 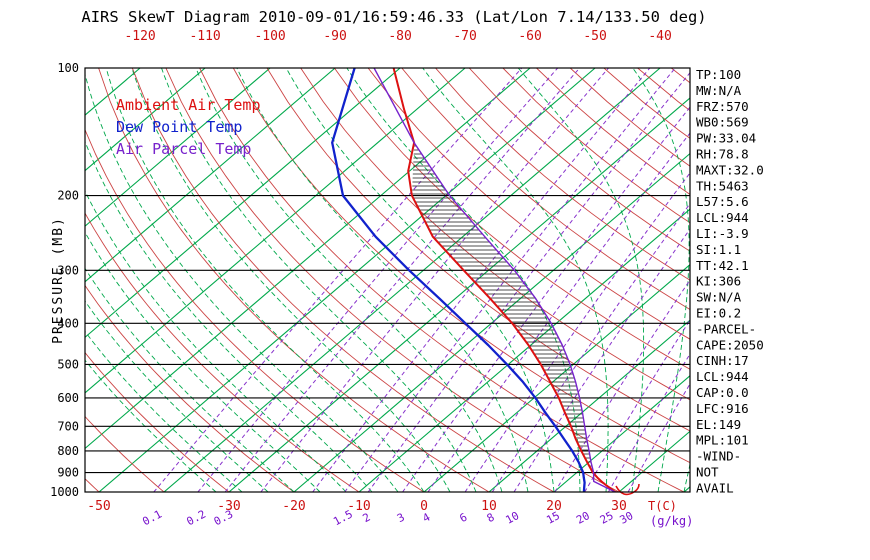 What do you see at coordinates (554, 506) in the screenshot?
I see `bottom-axis-tick-label: 20` at bounding box center [554, 506].